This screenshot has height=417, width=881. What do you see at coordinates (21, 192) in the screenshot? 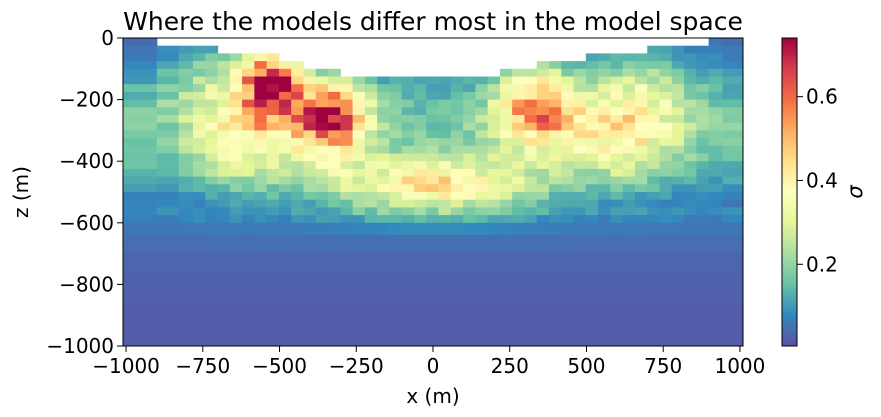
I see `y-axis-label: z (m)` at bounding box center [21, 192].